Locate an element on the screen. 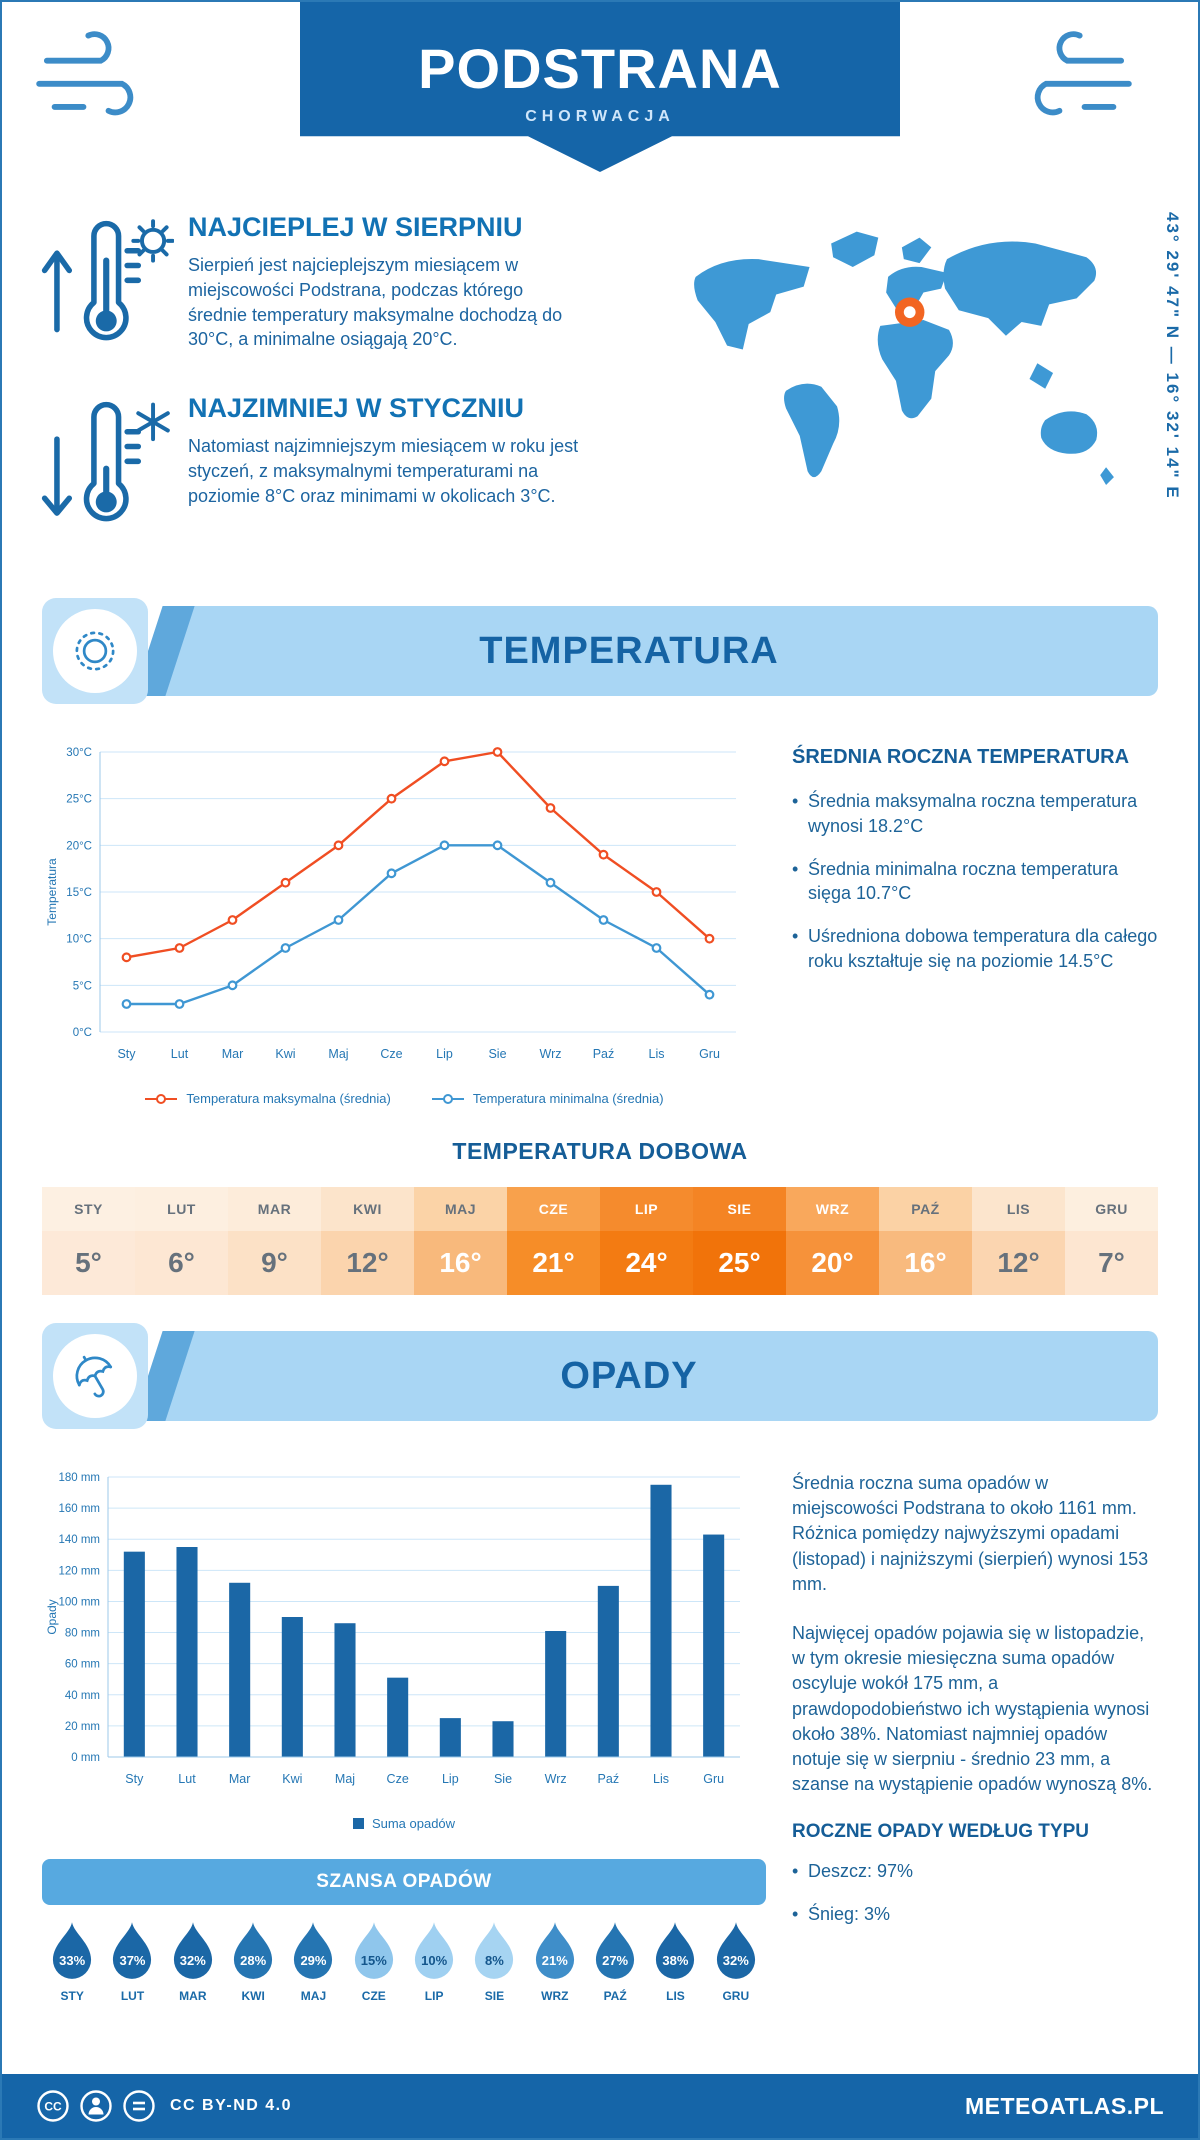  chance-drop-kwi: 28% KWI is located at coordinates (253, 1962).